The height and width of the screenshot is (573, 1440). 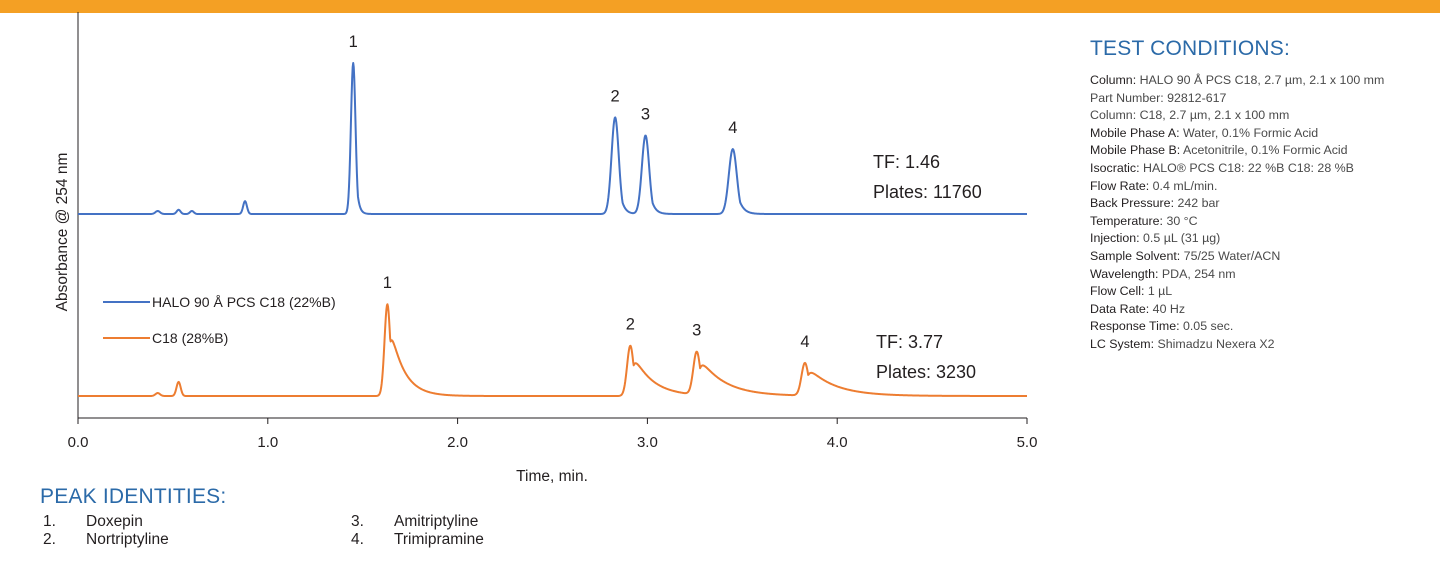 I want to click on condition-row: Sample Solvent: 75/25 Water/ACN, so click(x=1185, y=255).